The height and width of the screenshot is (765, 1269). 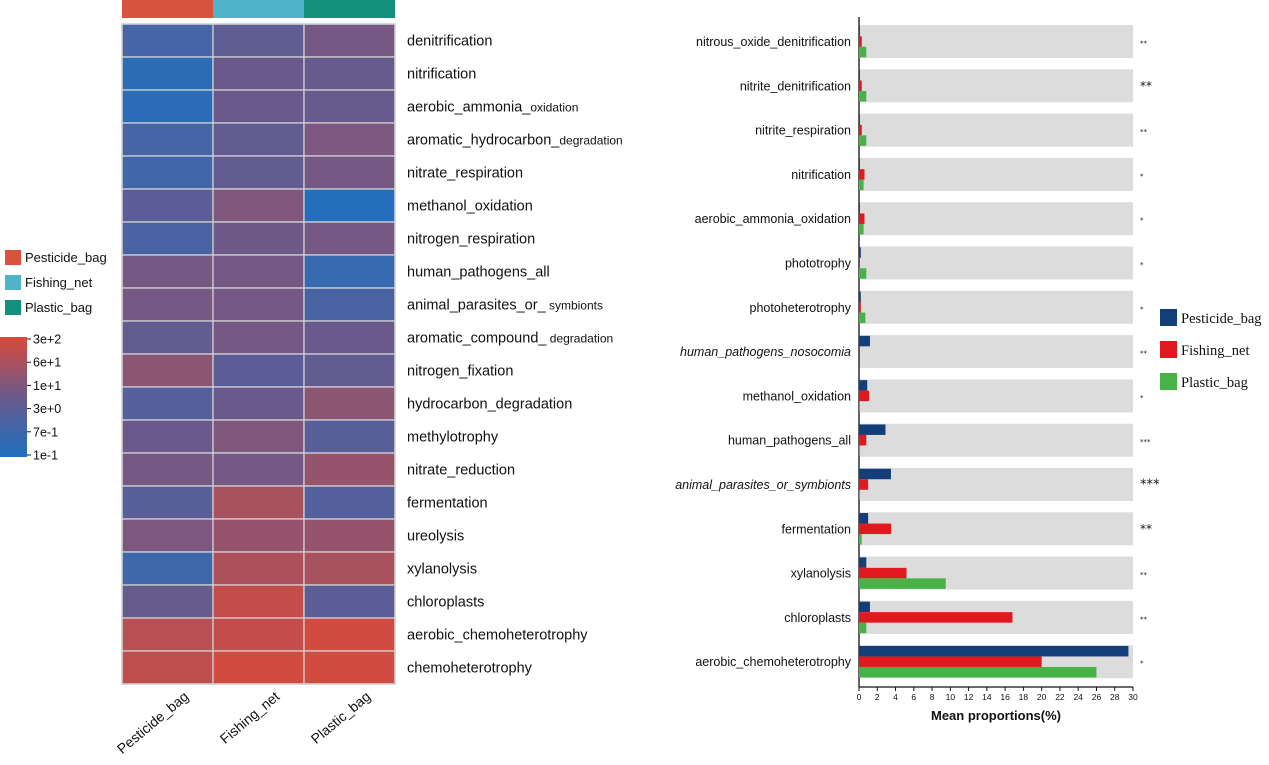 What do you see at coordinates (872, 429) in the screenshot?
I see `bar-human-pathogens-all-pesticide-bag` at bounding box center [872, 429].